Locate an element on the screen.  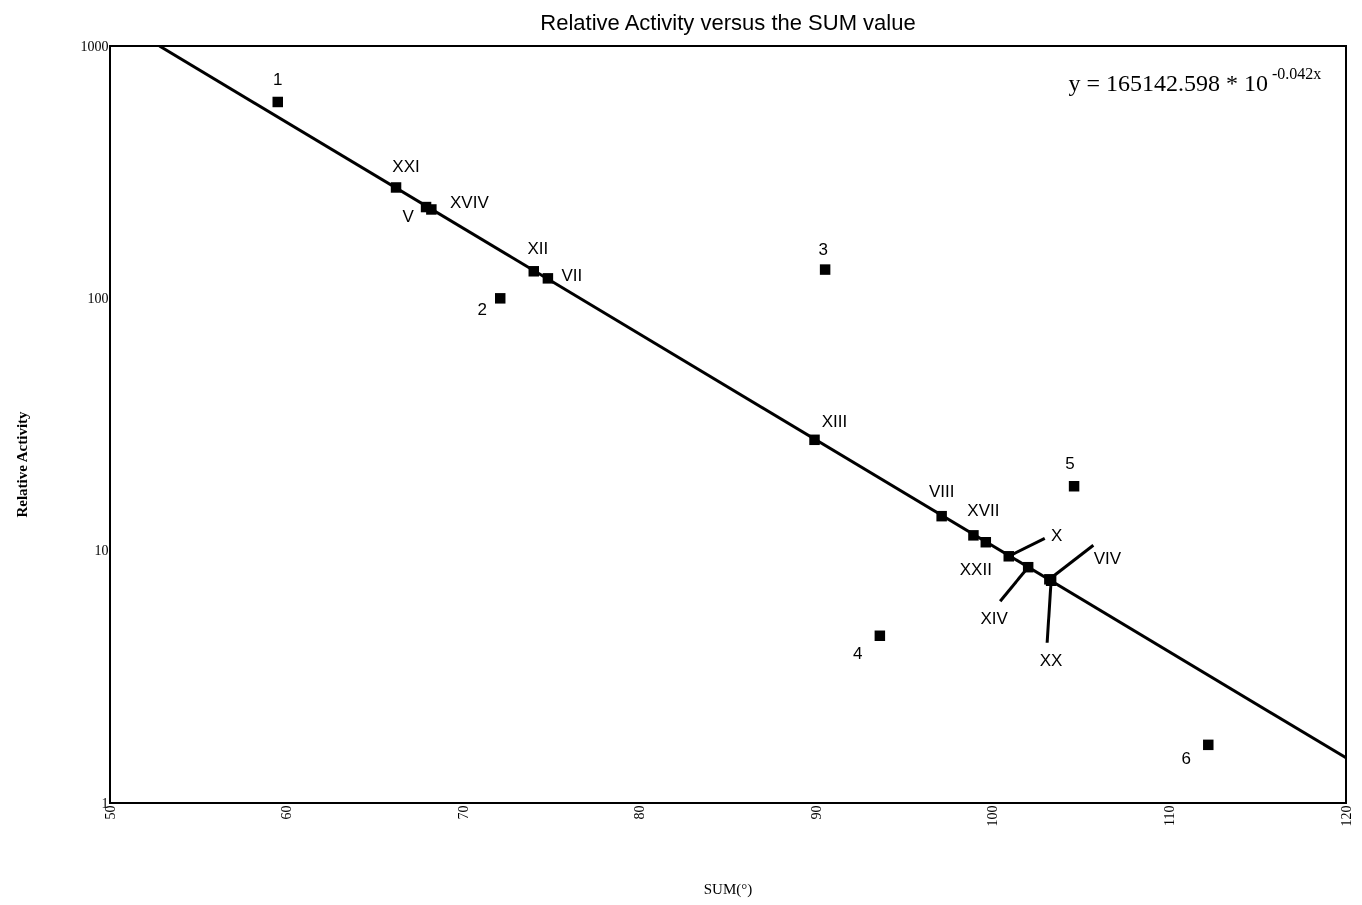
annotation: XIII is located at coordinates (834, 421).